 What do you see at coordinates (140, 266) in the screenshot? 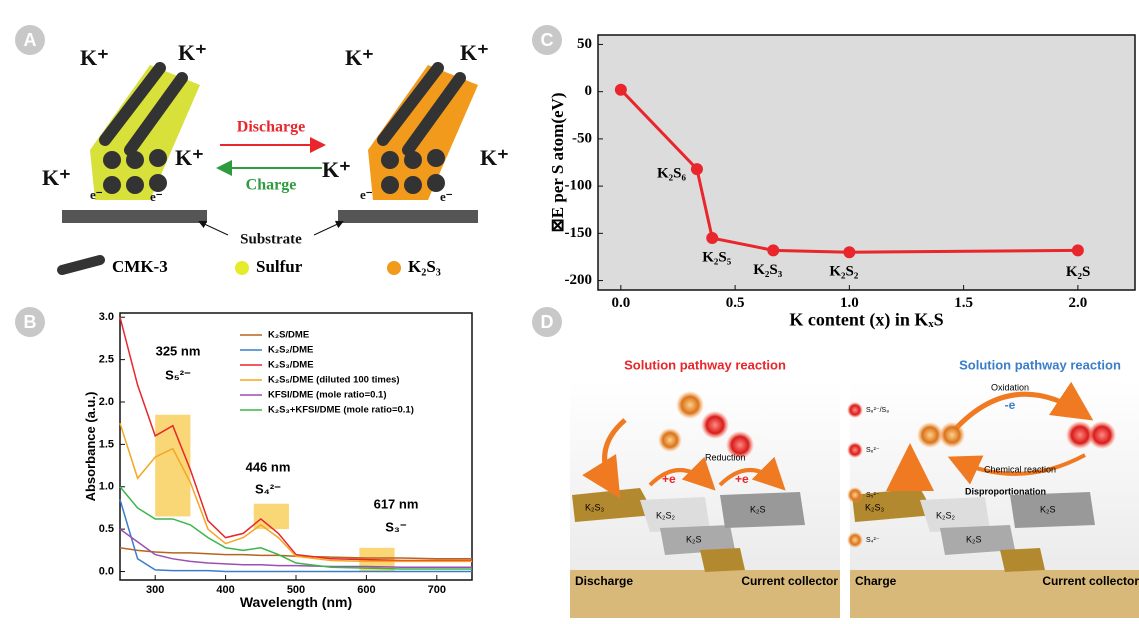
I see `legend-label: CMK-3` at bounding box center [140, 266].